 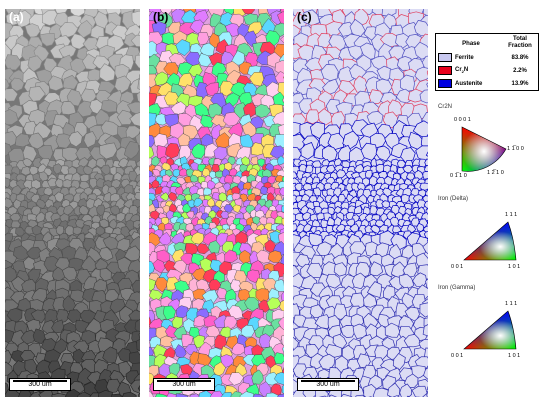 I want to click on panel-a-scale-bar: 300 um, so click(x=40, y=384).